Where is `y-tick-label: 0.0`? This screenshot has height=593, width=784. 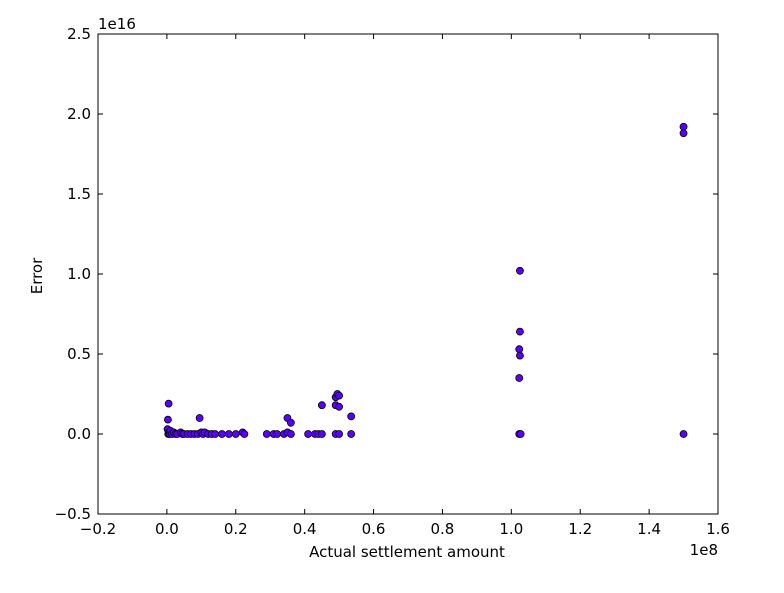
y-tick-label: 0.0 is located at coordinates (79, 434).